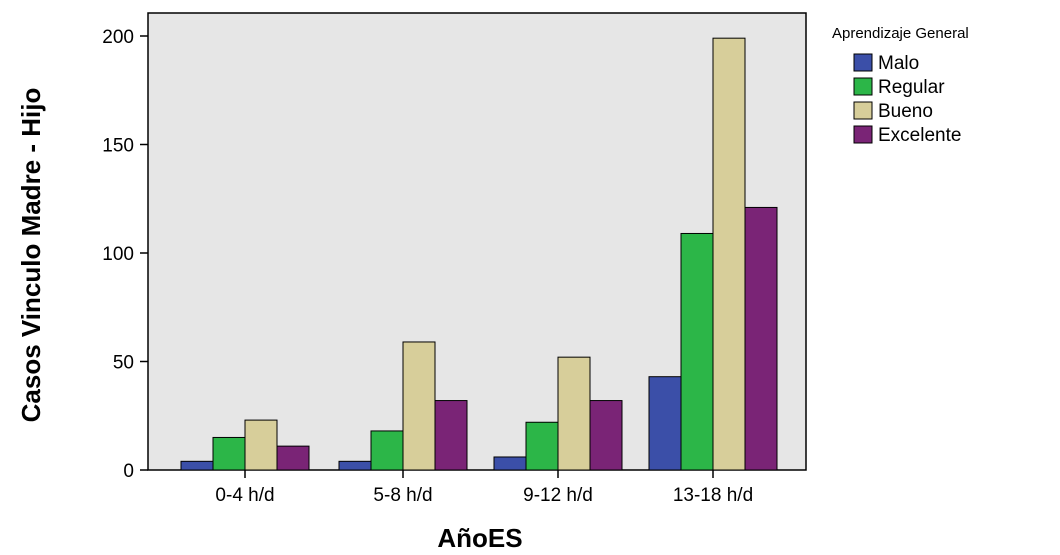 Image resolution: width=1060 pixels, height=555 pixels. I want to click on y-tick-label-150: 150, so click(118, 146).